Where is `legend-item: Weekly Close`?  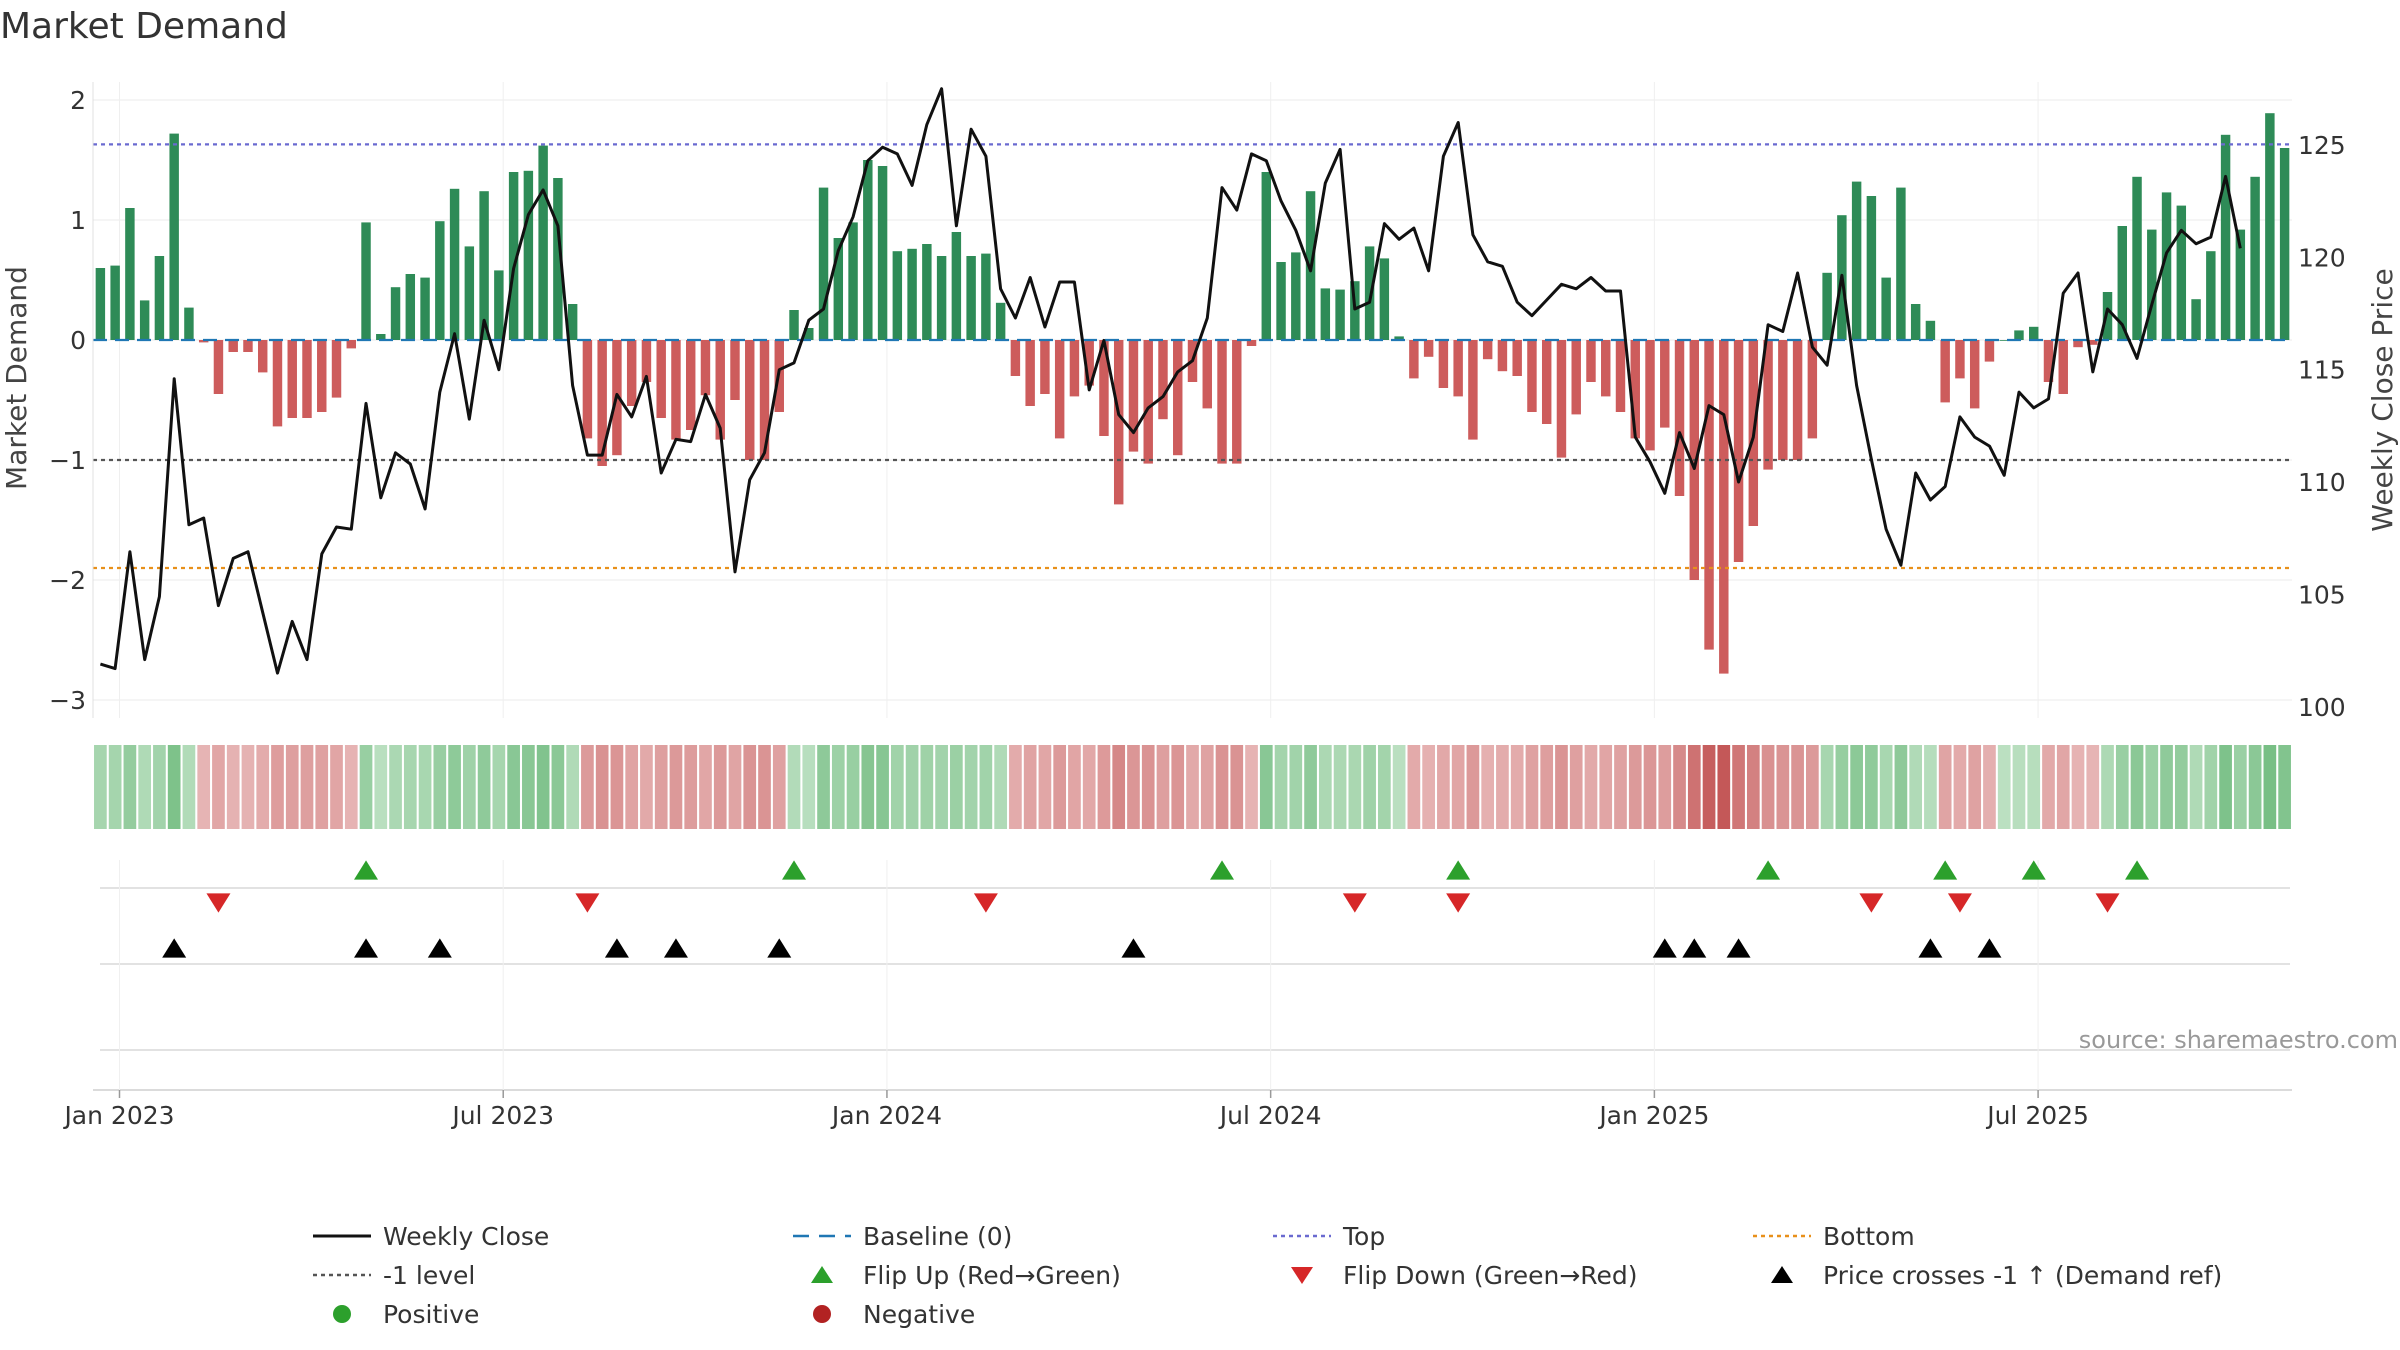
legend-item: Weekly Close is located at coordinates (431, 1236).